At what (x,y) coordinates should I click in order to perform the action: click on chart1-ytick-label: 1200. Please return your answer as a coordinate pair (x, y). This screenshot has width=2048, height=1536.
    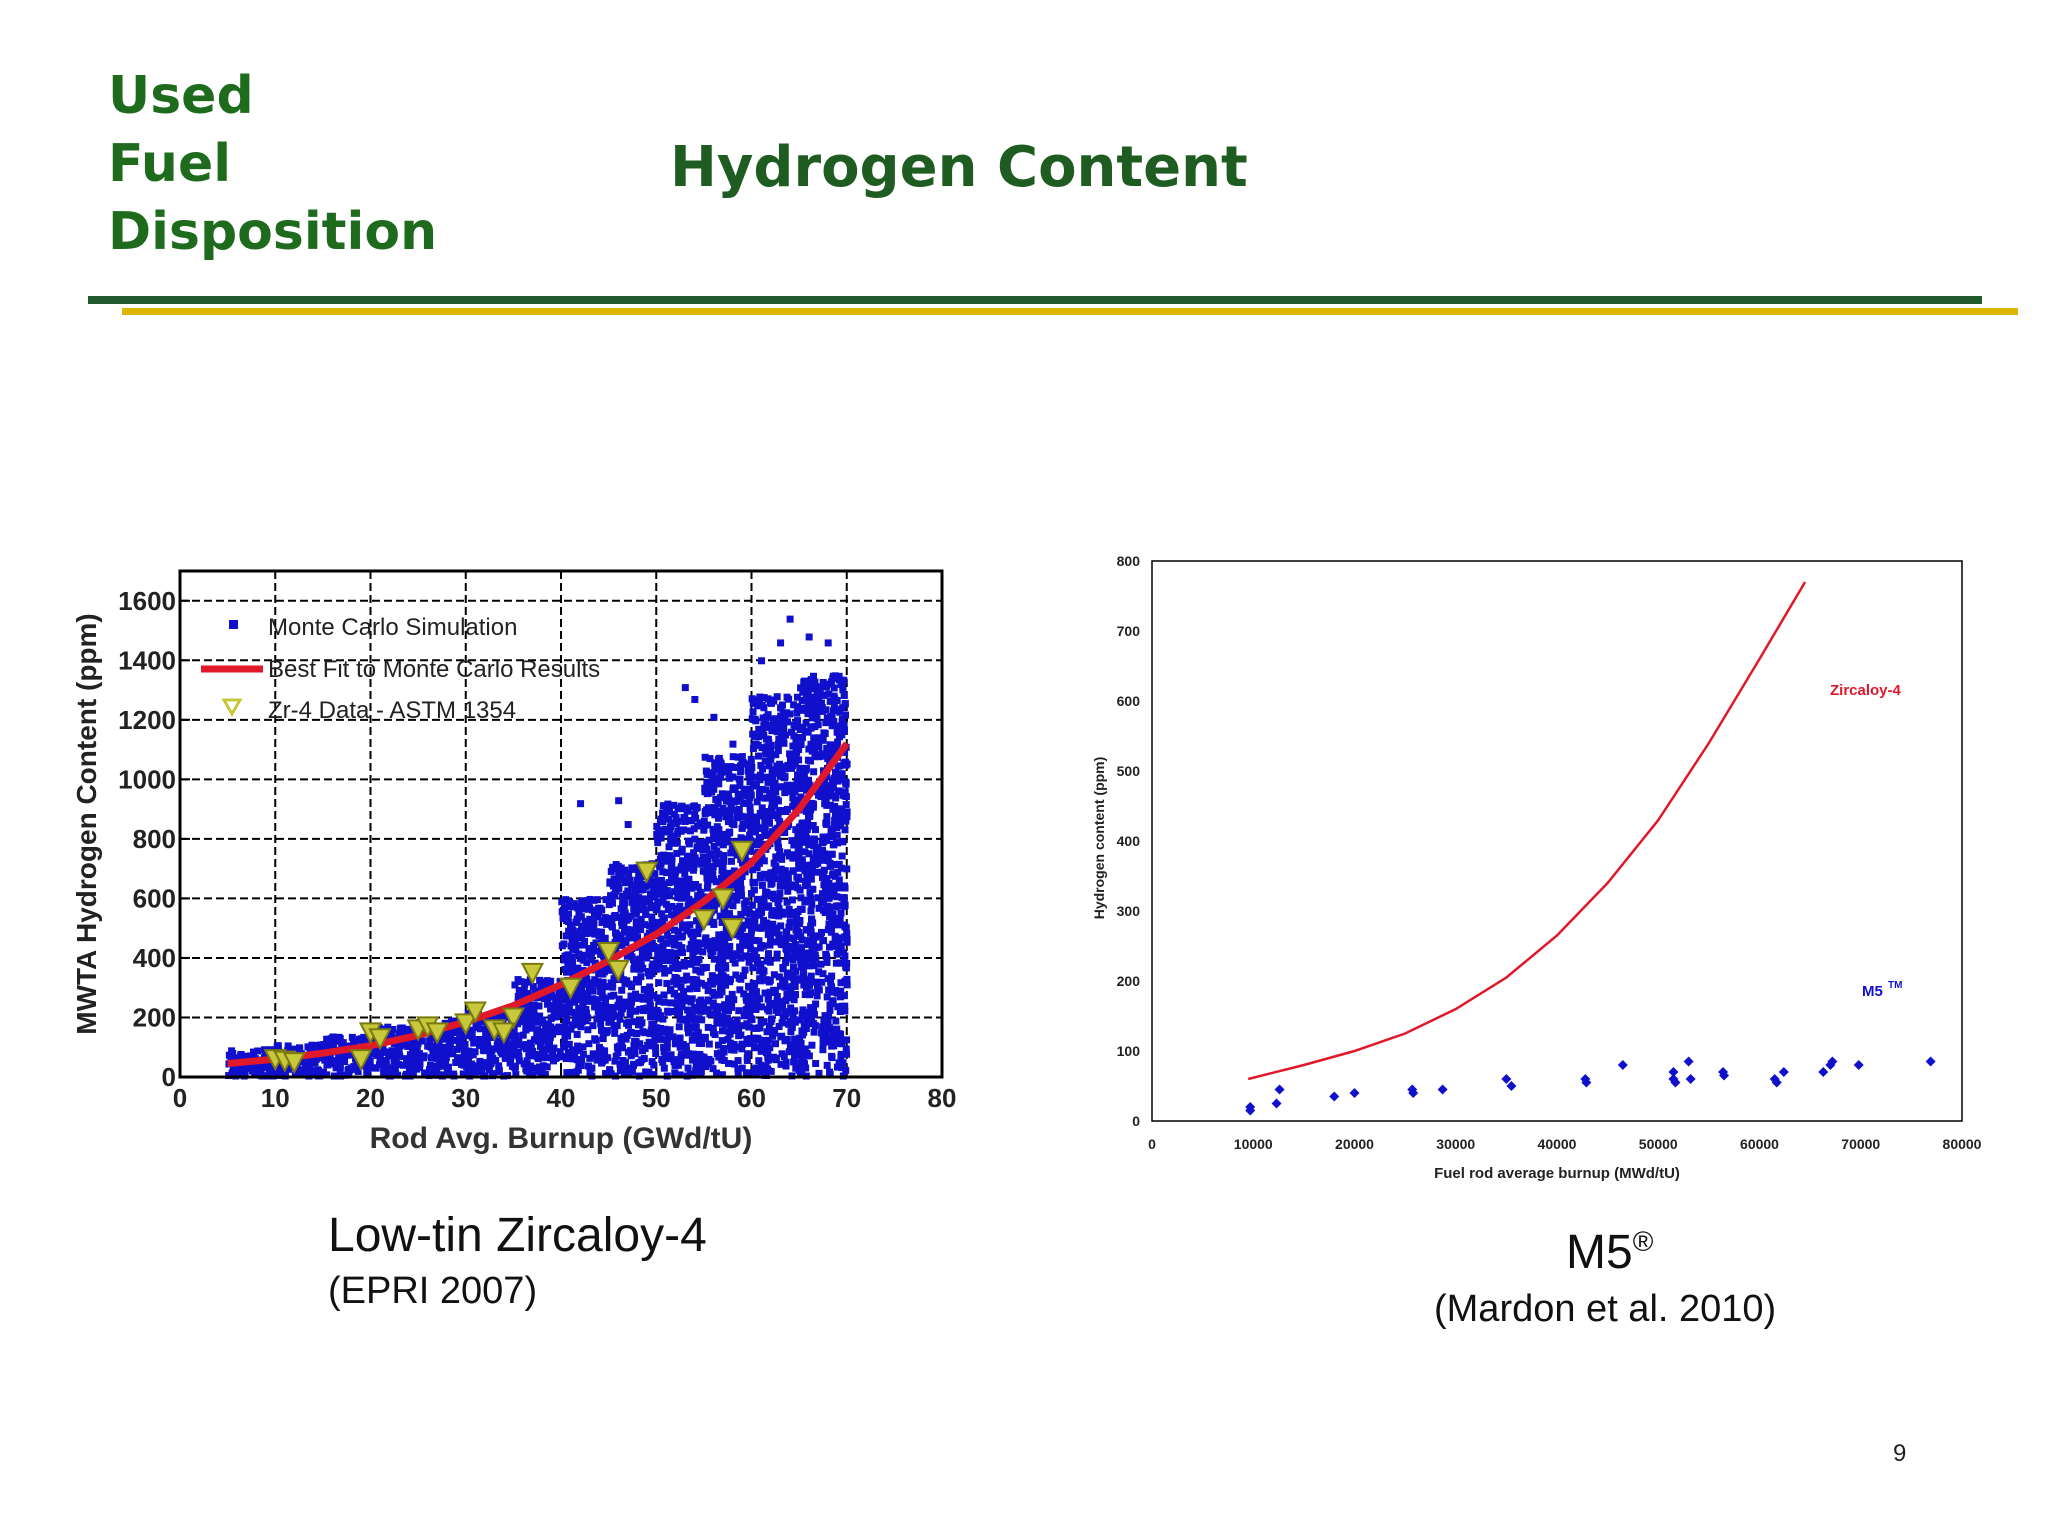
    Looking at the image, I should click on (147, 720).